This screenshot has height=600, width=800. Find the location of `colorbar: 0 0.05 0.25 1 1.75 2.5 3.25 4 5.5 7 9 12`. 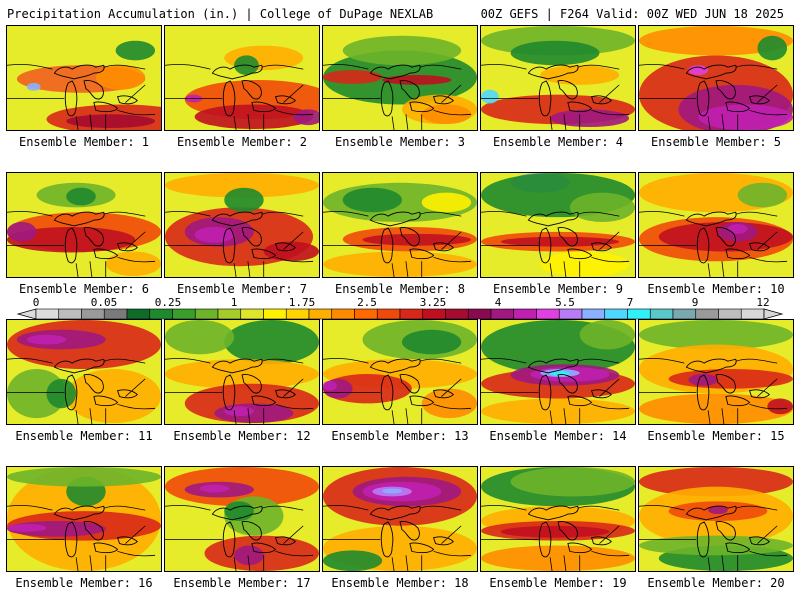

colorbar: 0 0.05 0.25 1 1.75 2.5 3.25 4 5.5 7 9 12 is located at coordinates (400, 310).